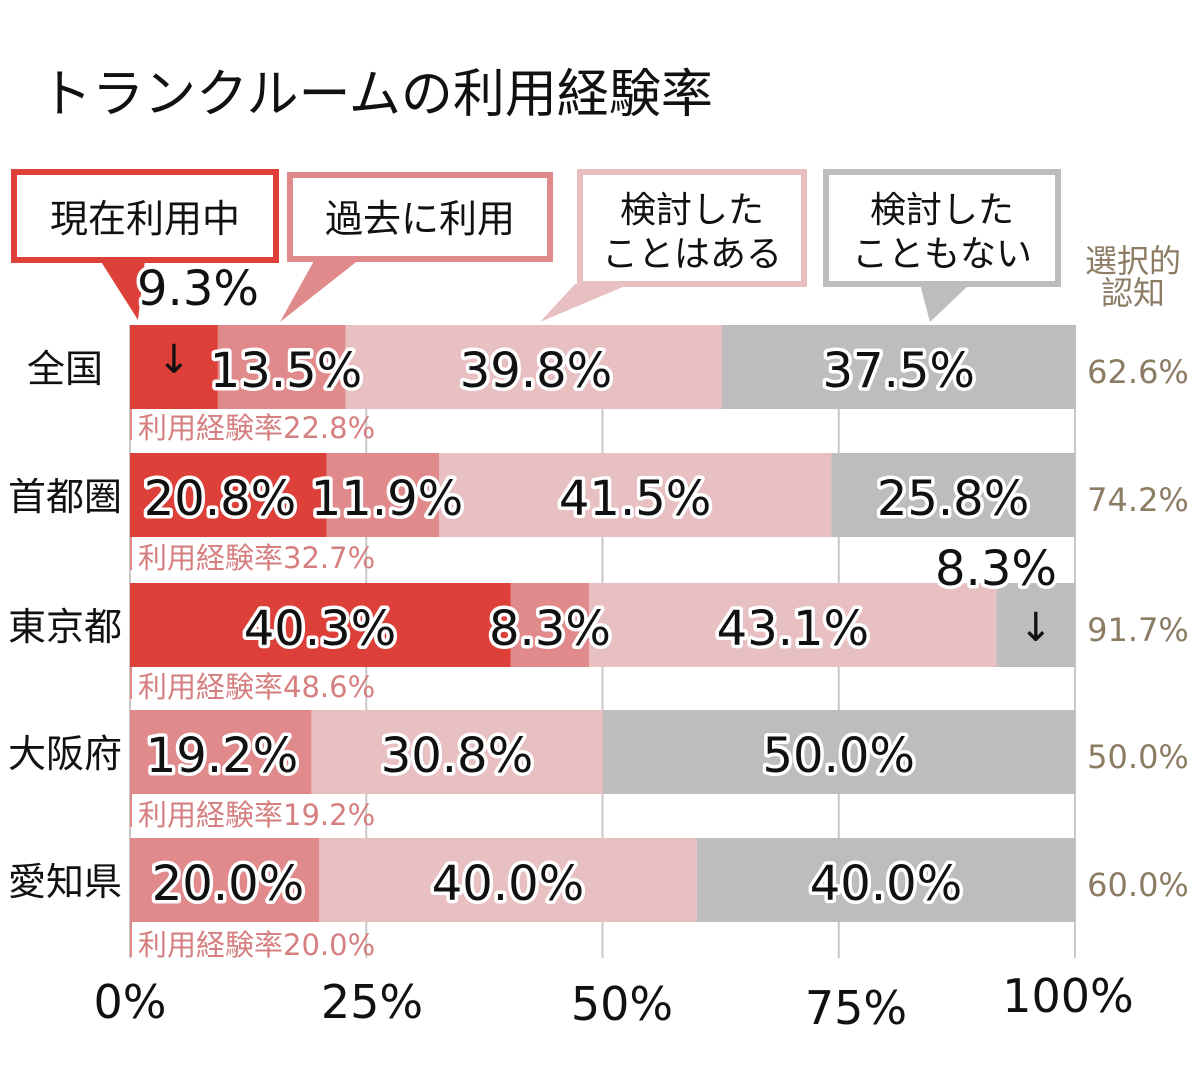  I want to click on value-label-愛知県-過去に利用: 20.0%, so click(228, 884).